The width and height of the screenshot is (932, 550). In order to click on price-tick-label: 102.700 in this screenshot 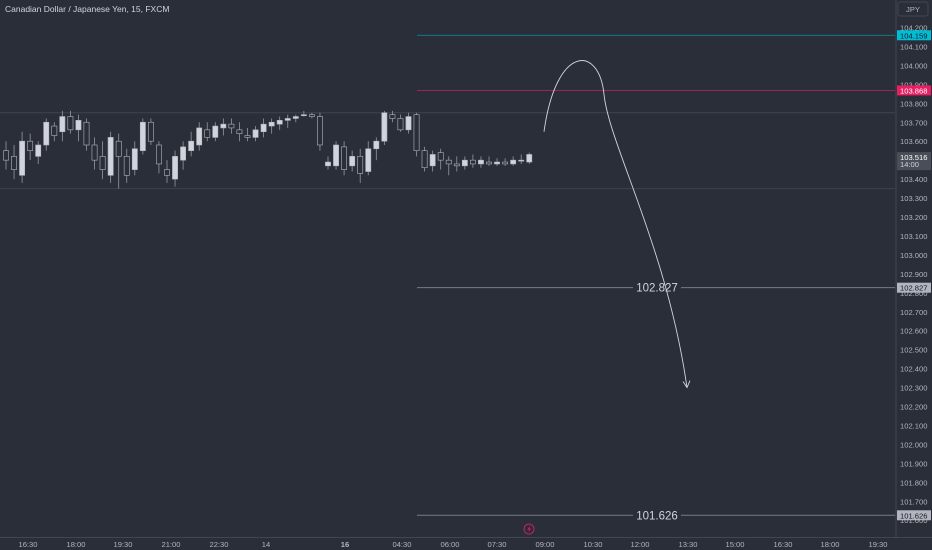, I will do `click(913, 312)`.